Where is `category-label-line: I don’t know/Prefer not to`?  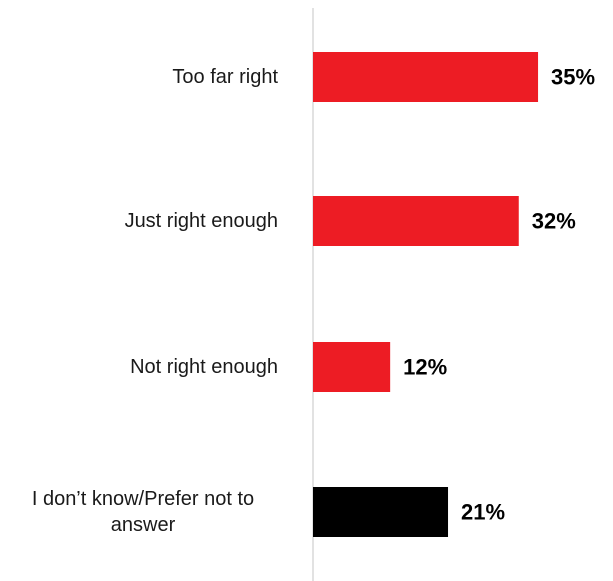
category-label-line: I don’t know/Prefer not to is located at coordinates (143, 499).